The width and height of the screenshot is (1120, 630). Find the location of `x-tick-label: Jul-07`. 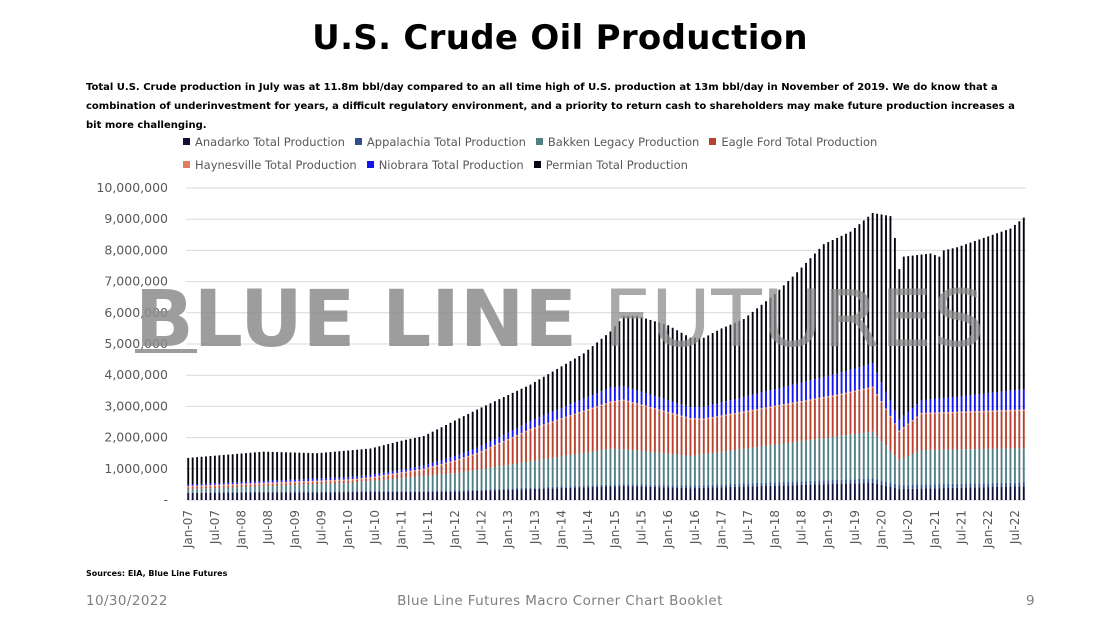

x-tick-label: Jul-07 is located at coordinates (215, 527).